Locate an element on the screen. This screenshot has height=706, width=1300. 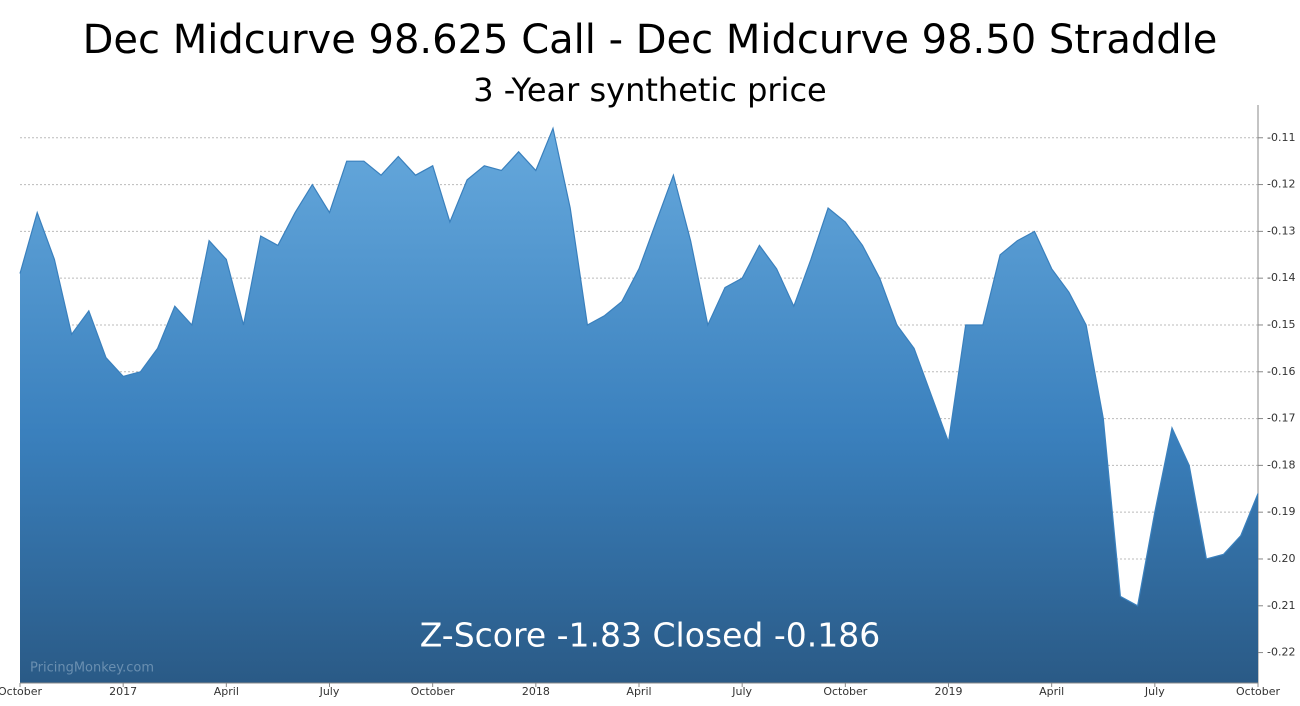
y-tick-label: -0.15 is located at coordinates (1281, 324).